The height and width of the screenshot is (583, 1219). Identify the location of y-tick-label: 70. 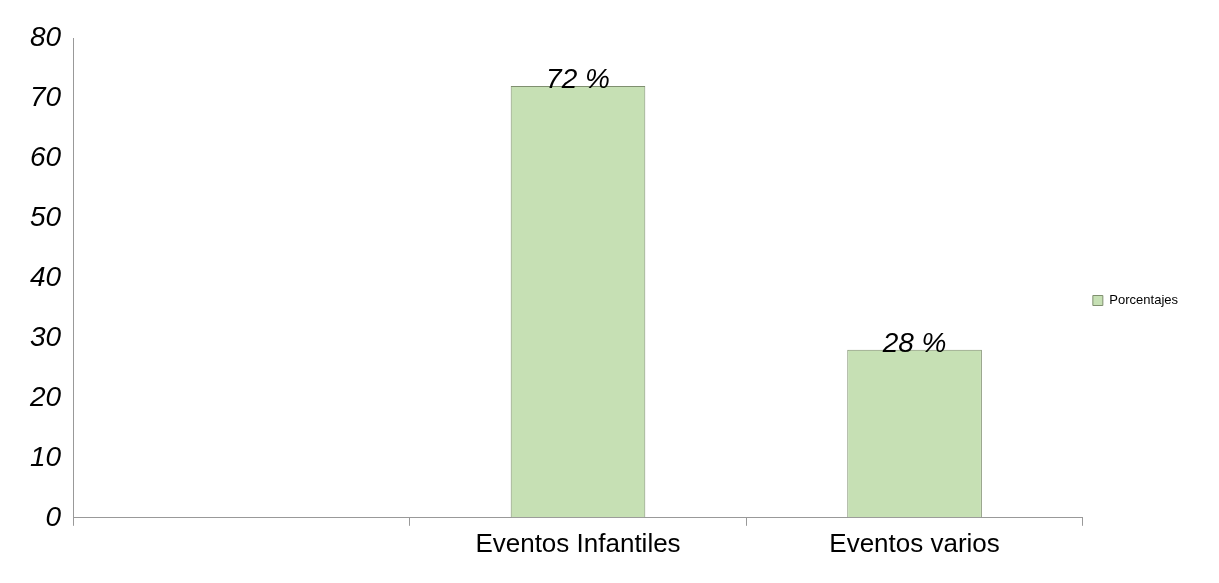
(45, 96).